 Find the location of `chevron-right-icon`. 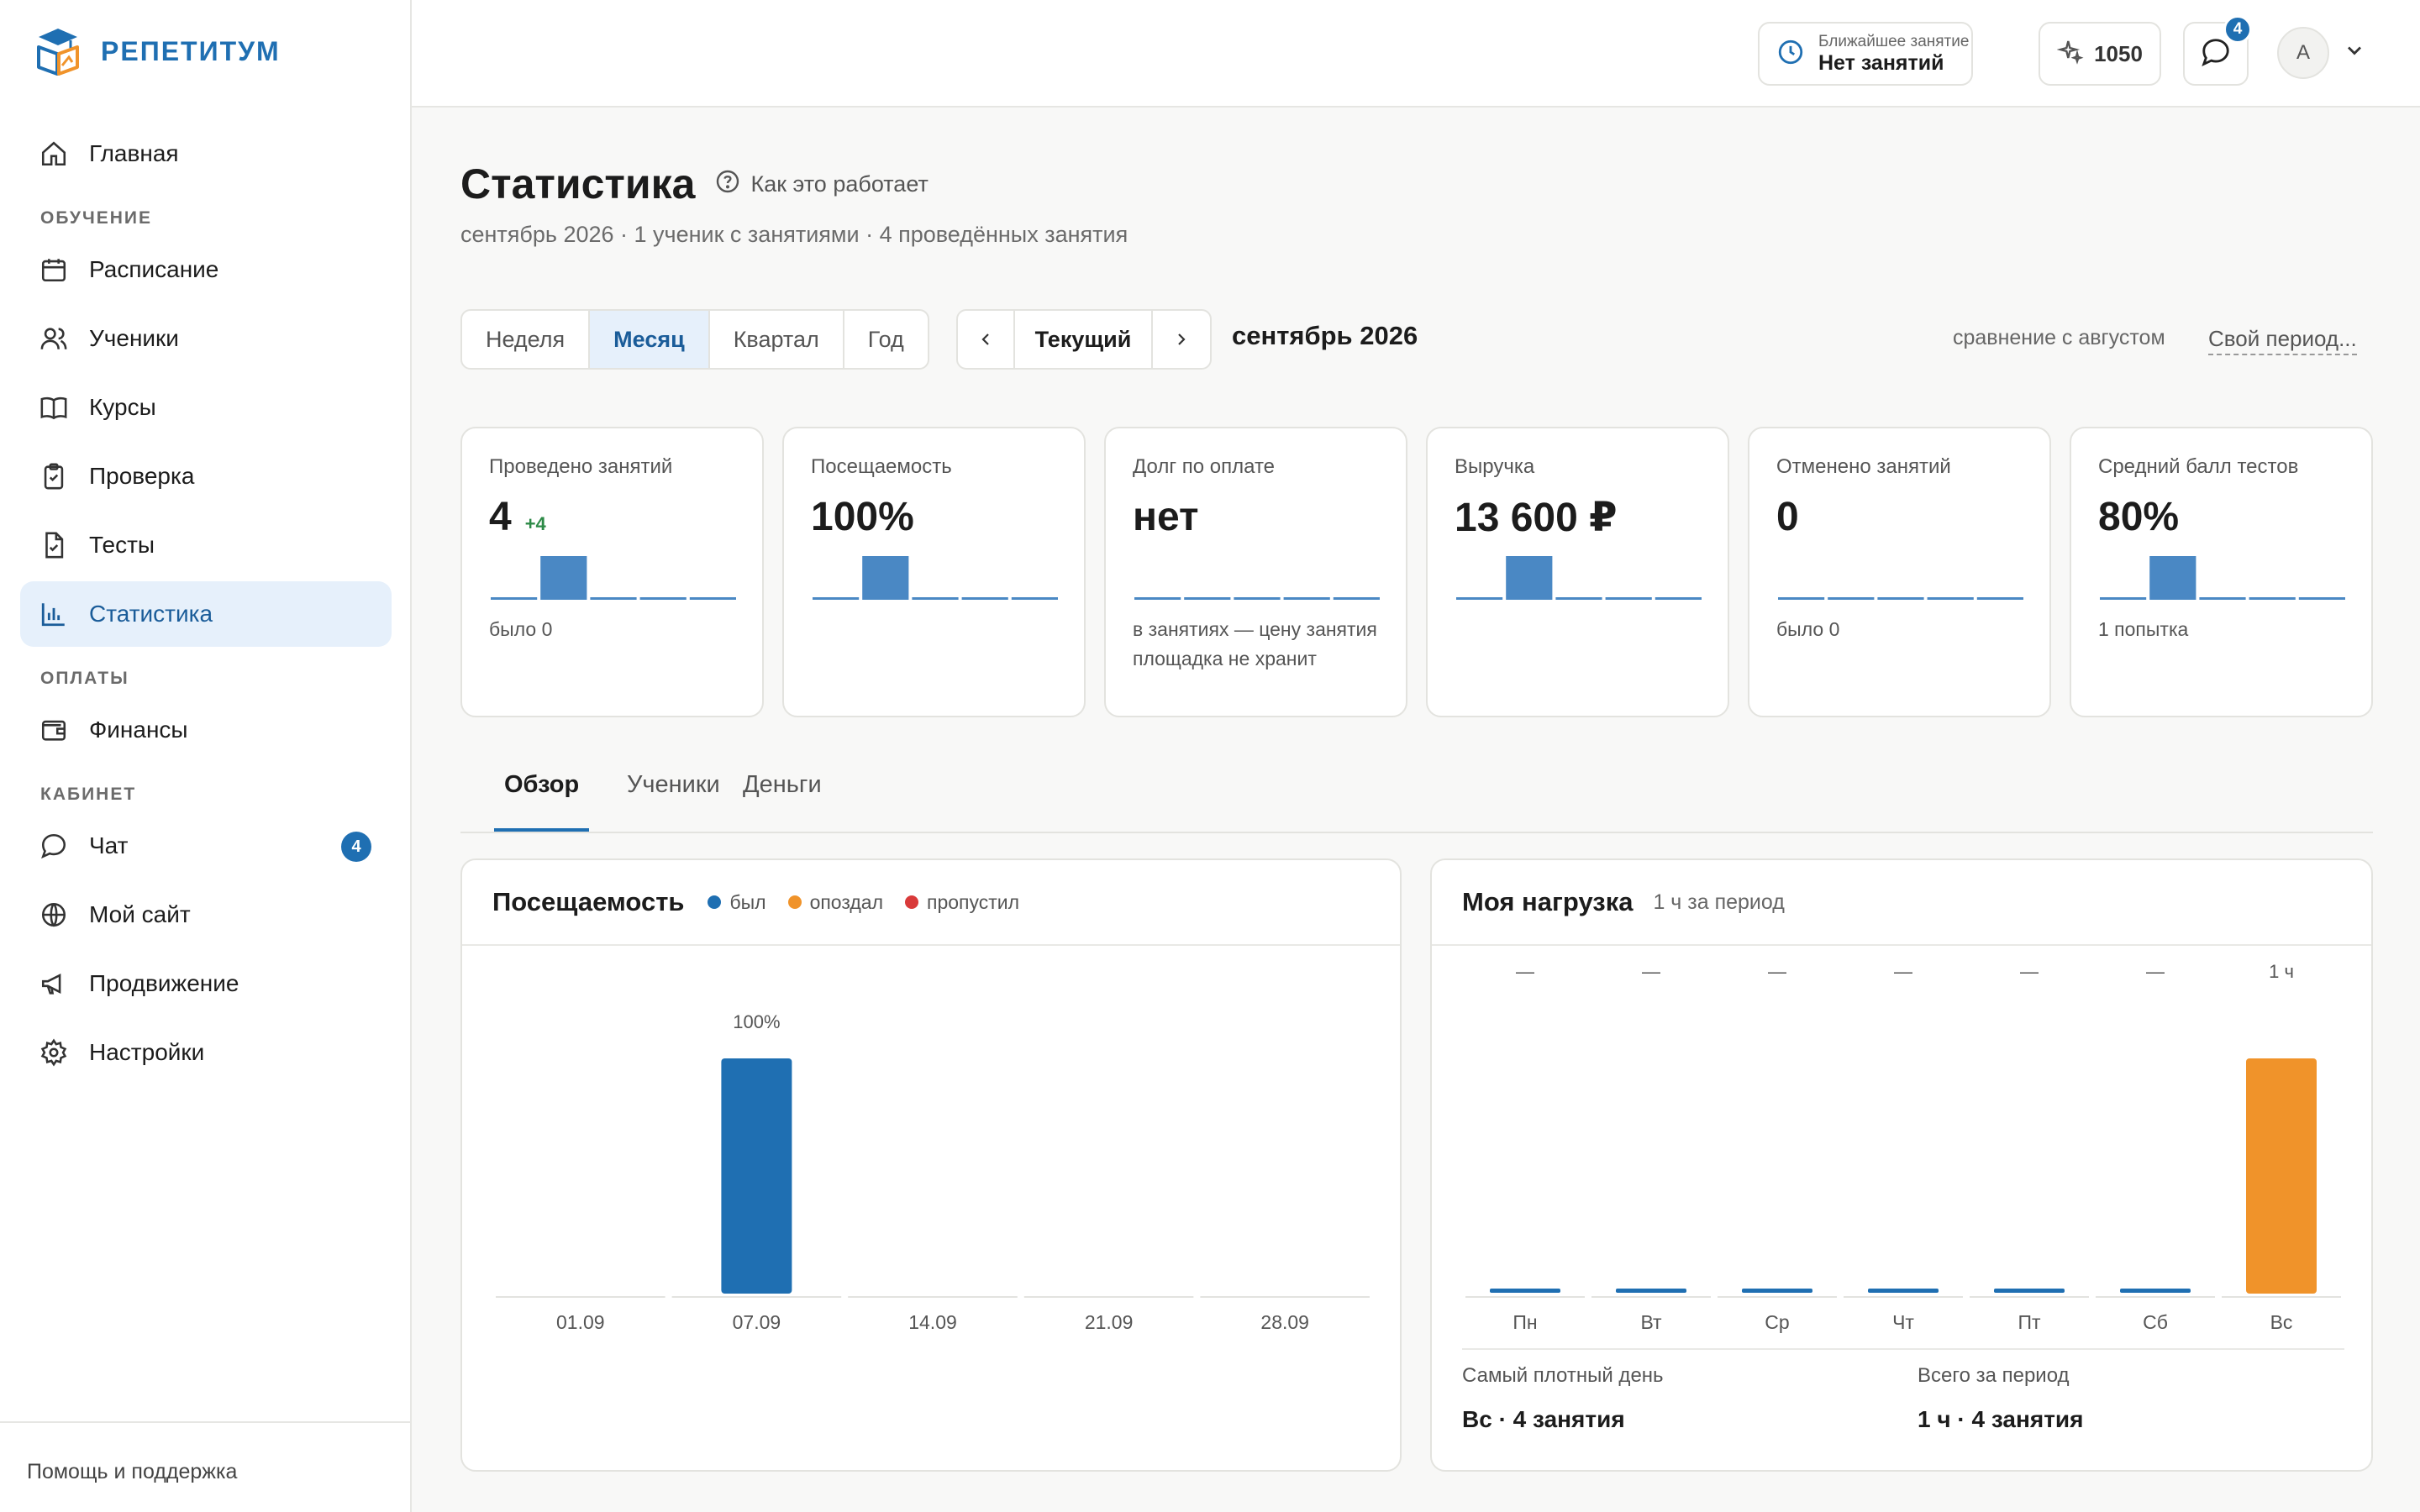

chevron-right-icon is located at coordinates (1182, 339).